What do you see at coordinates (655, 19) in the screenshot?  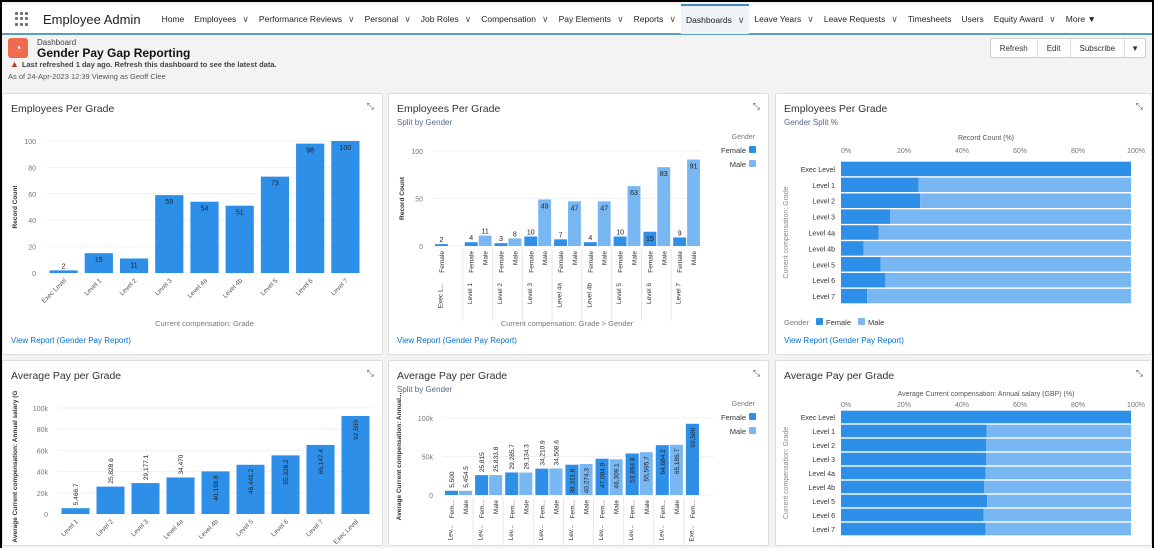 I see `nav-item-reports: Reports ∨` at bounding box center [655, 19].